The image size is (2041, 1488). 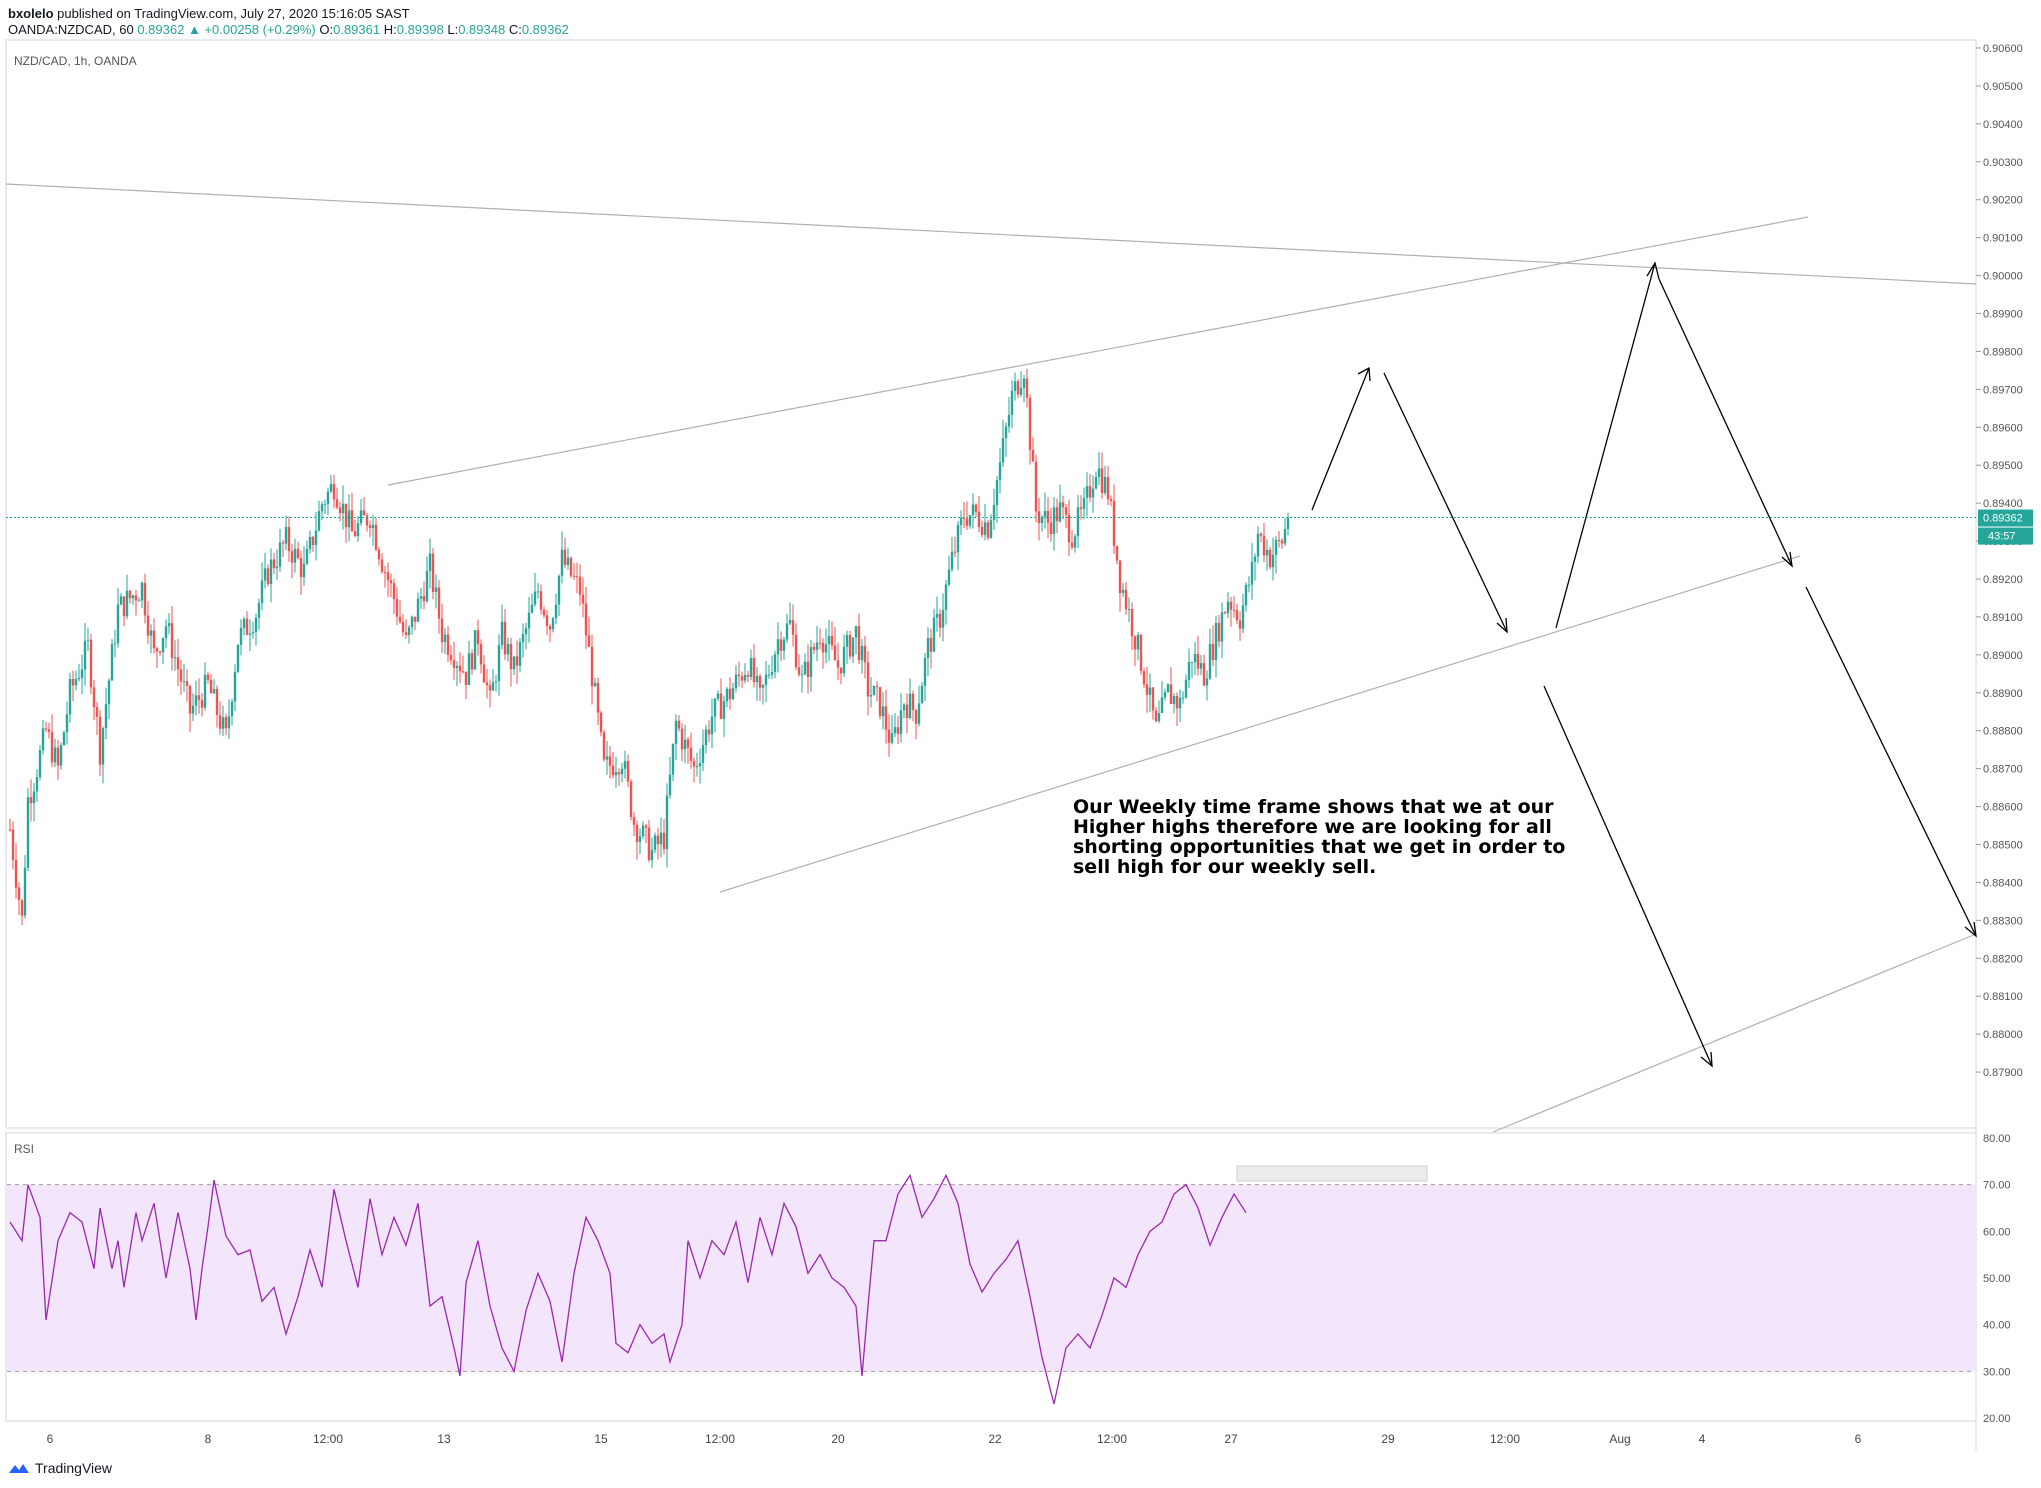 I want to click on price-tick-label: 0.89100, so click(x=2003, y=618).